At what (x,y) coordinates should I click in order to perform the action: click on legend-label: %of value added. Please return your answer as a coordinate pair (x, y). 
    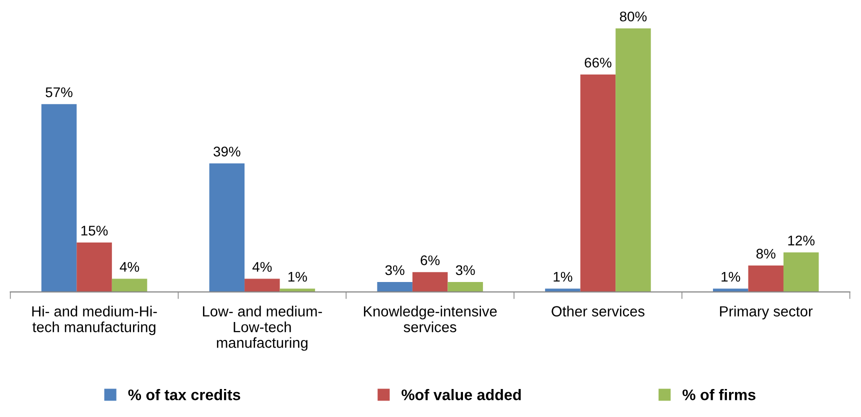
    Looking at the image, I should click on (461, 394).